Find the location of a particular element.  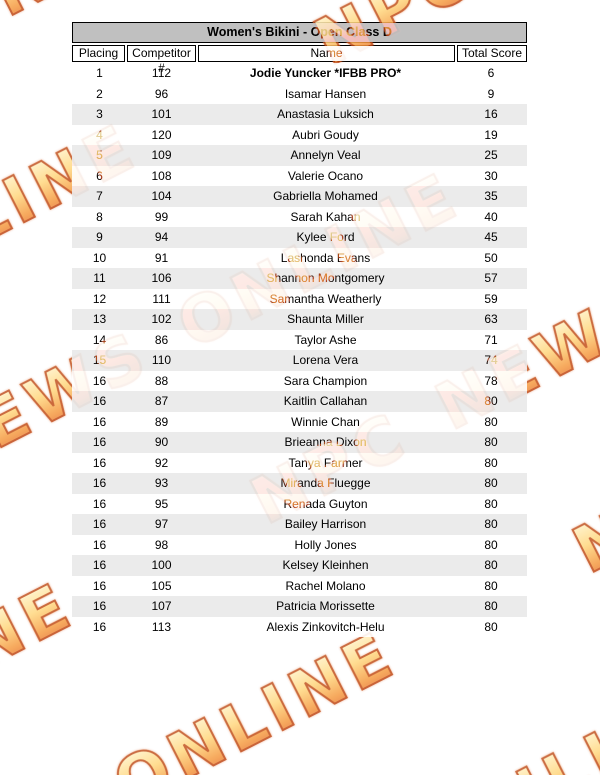

cell-total-score: 50 is located at coordinates (491, 257).